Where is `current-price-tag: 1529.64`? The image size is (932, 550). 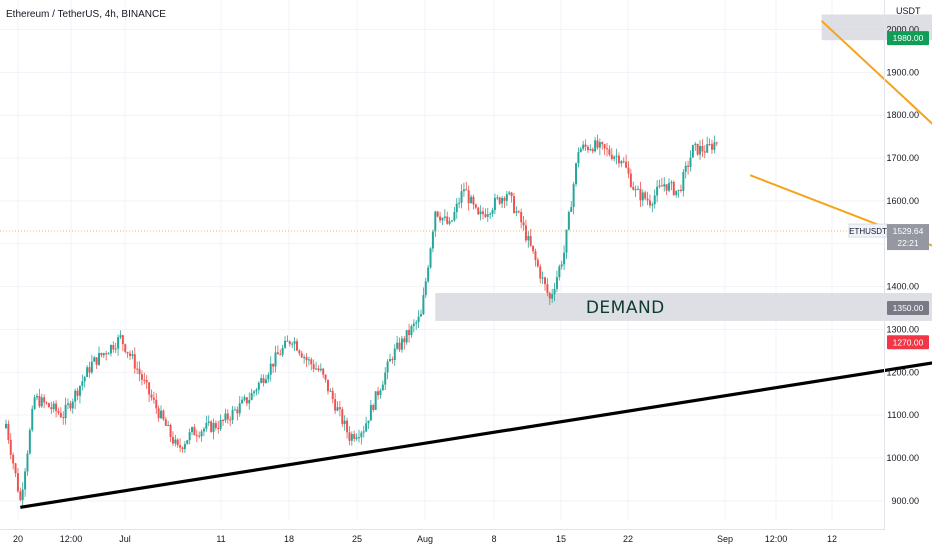
current-price-tag: 1529.64 is located at coordinates (908, 231).